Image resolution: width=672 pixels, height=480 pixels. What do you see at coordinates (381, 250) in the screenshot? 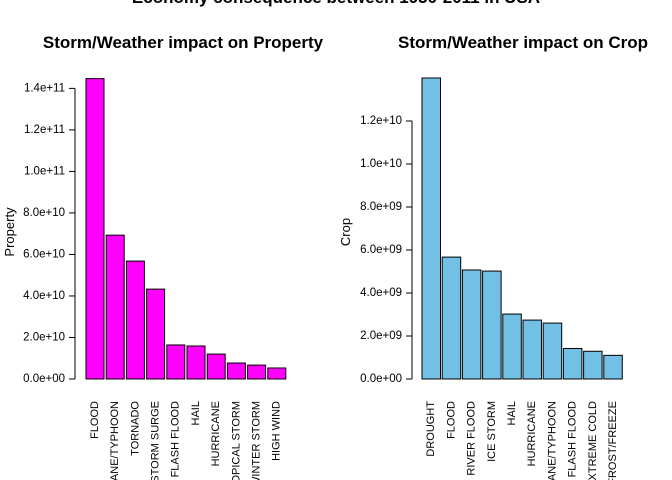
I see `y-tick-label: 6.0e+09` at bounding box center [381, 250].